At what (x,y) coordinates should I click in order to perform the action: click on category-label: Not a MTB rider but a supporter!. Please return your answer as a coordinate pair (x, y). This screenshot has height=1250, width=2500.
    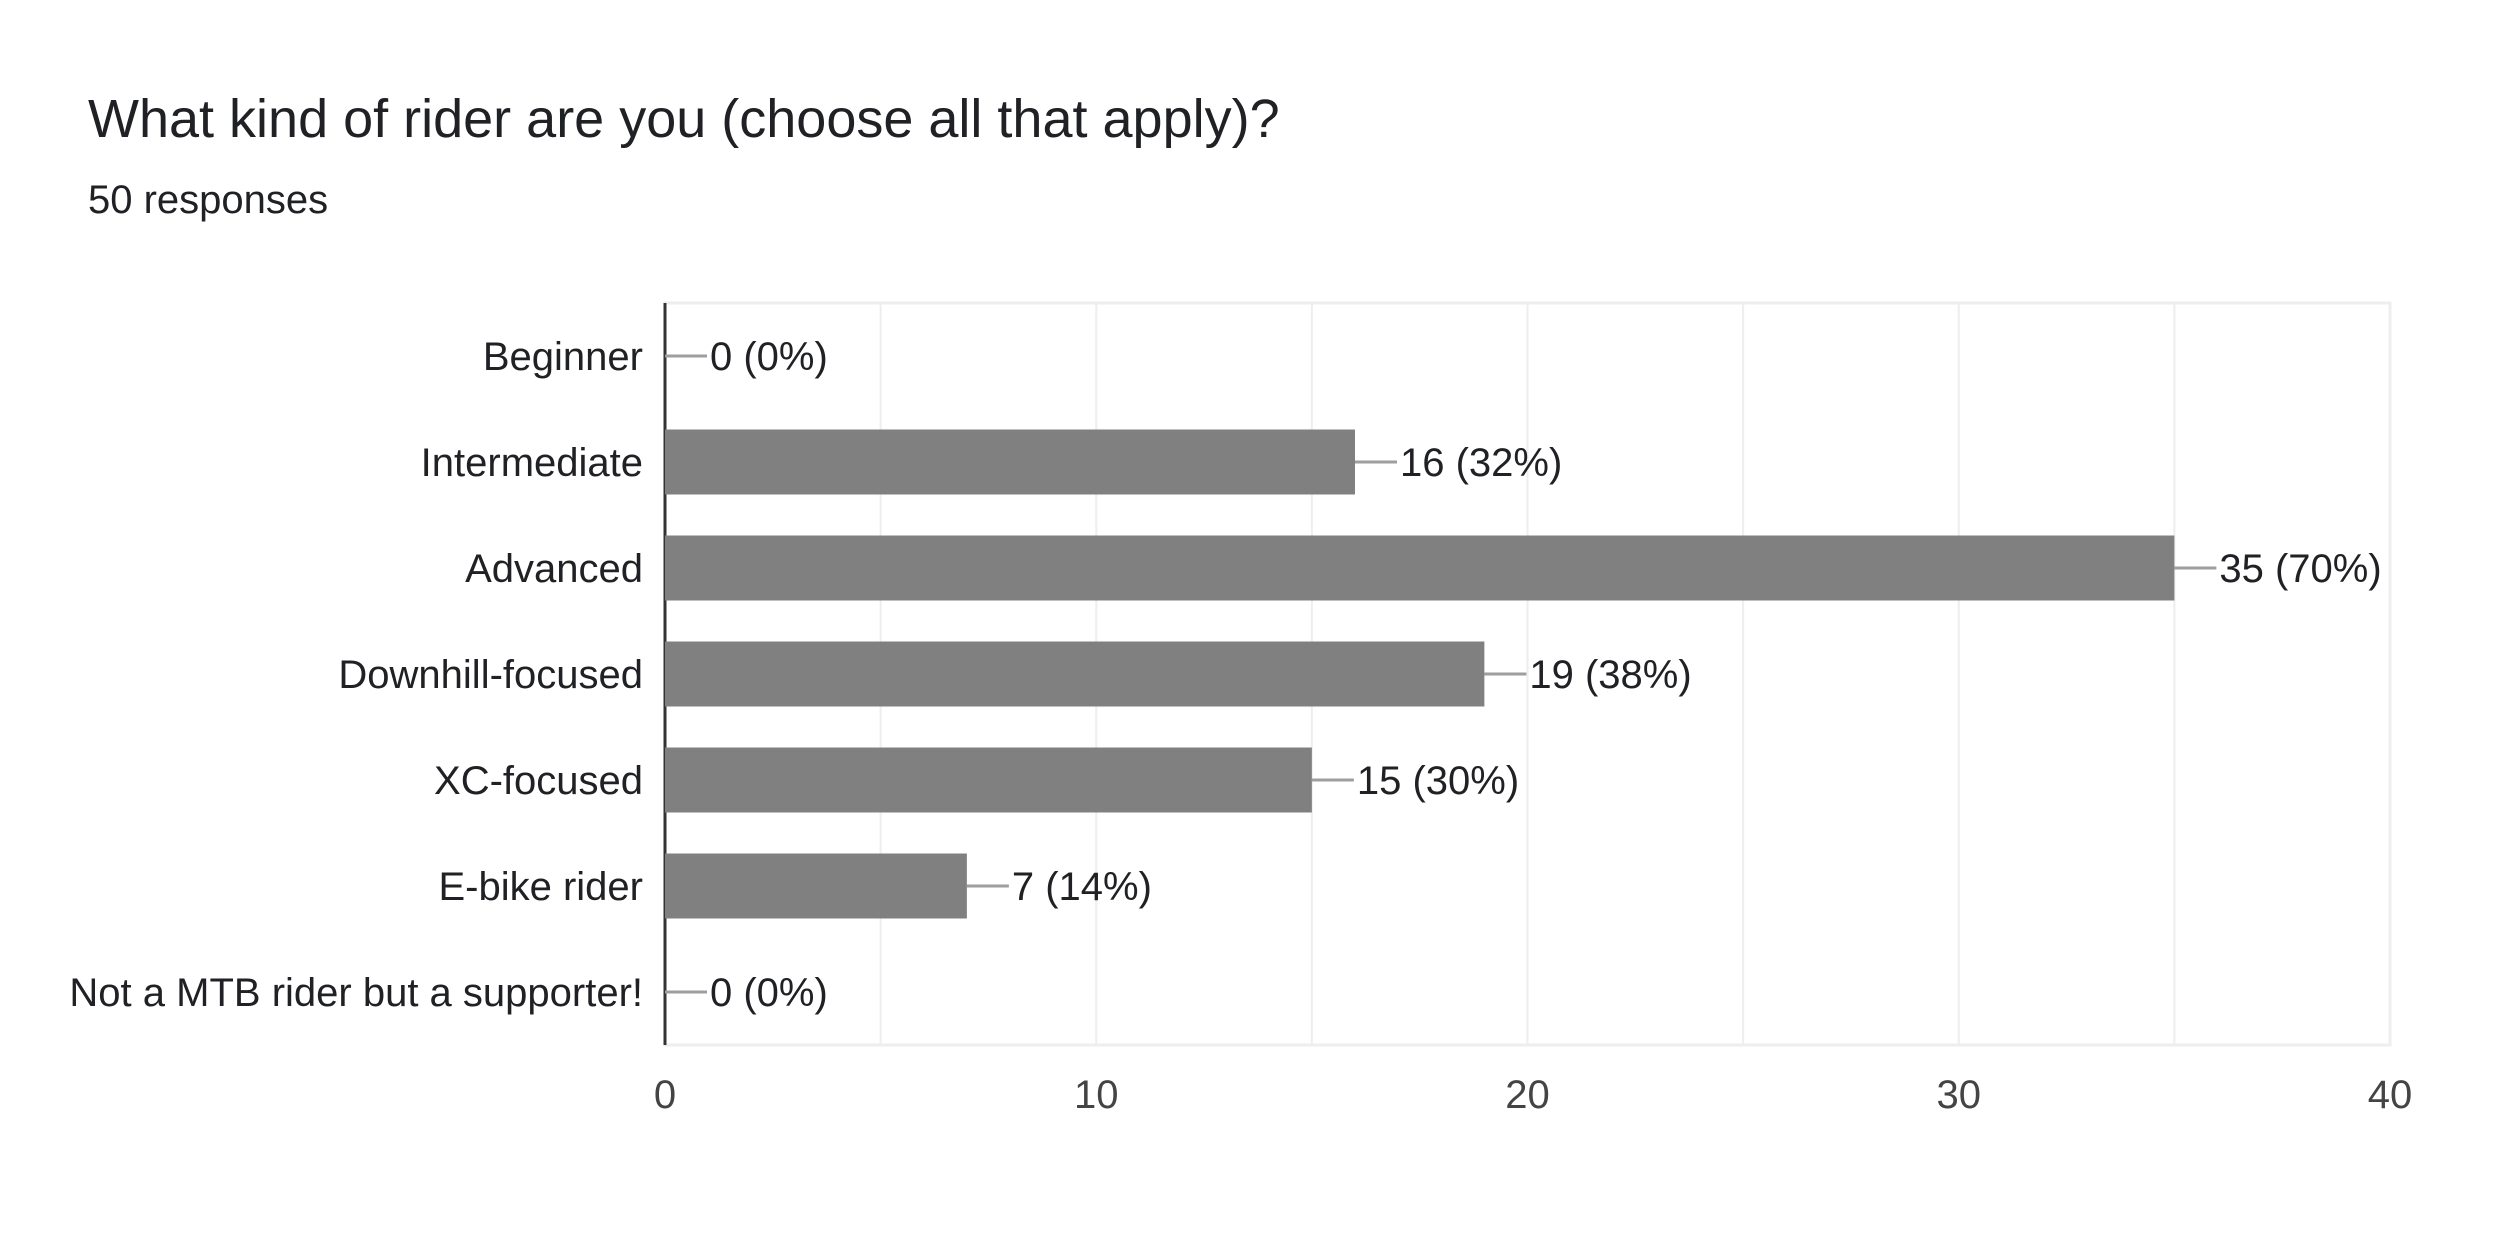
    Looking at the image, I should click on (356, 993).